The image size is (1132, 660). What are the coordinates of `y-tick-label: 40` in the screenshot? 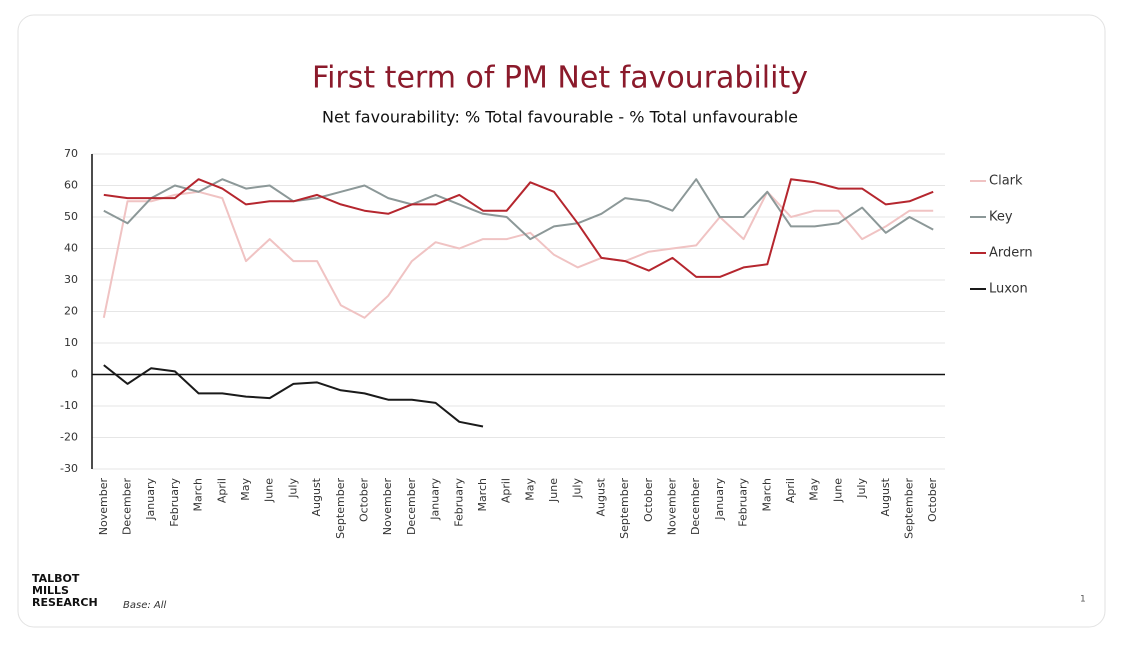 It's located at (71, 248).